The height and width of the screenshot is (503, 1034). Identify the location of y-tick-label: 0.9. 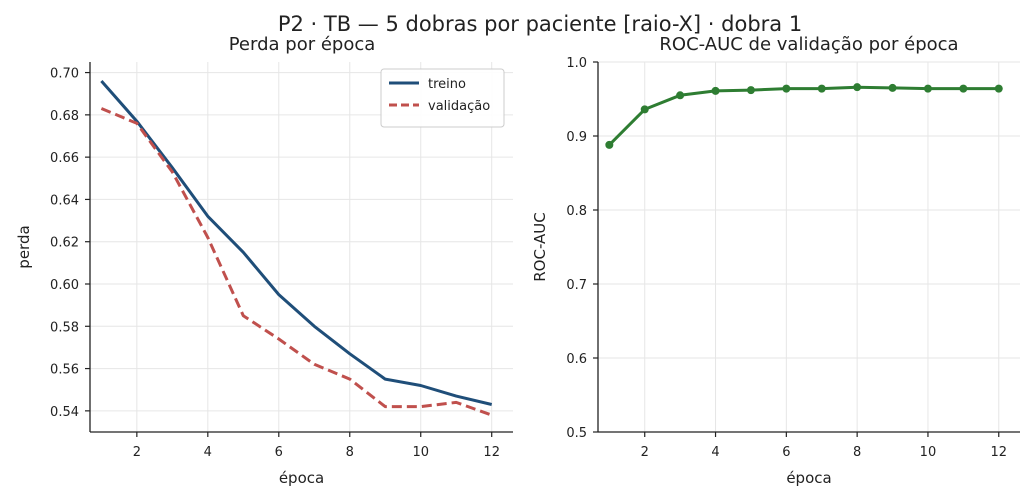
(576, 137).